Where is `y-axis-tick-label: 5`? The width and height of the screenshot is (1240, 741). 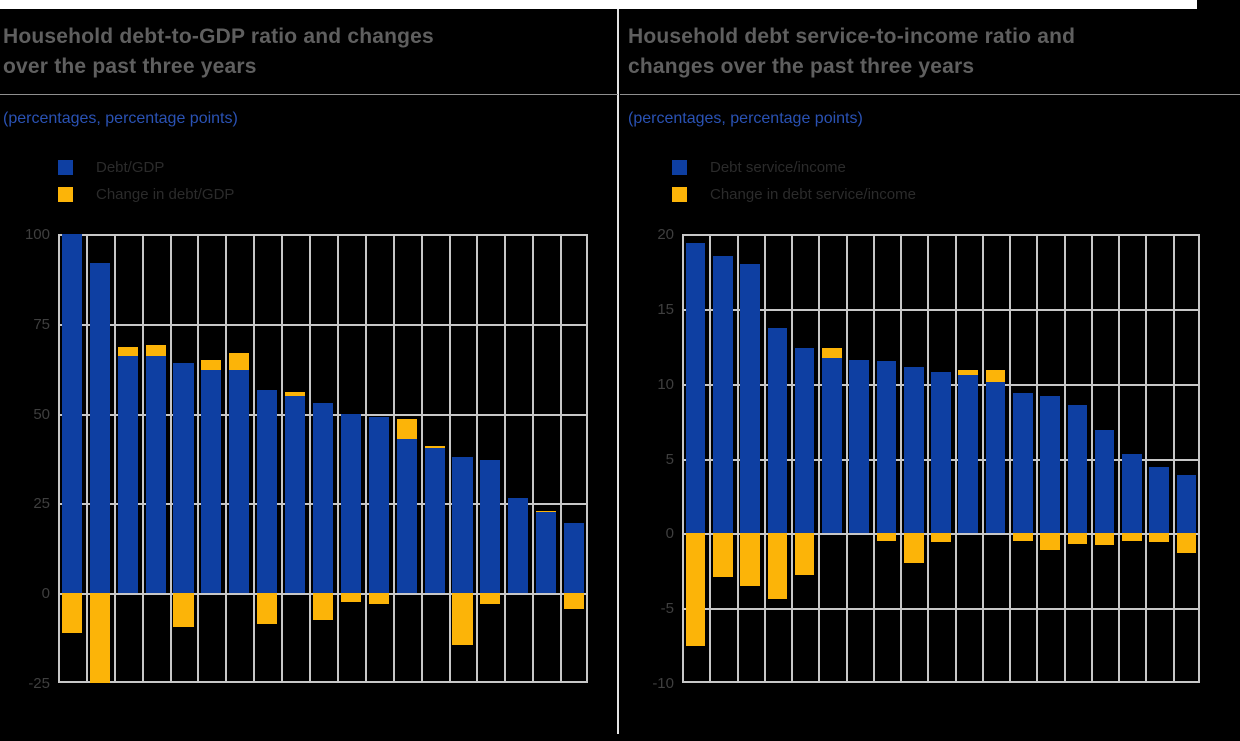
y-axis-tick-label: 5 is located at coordinates (669, 459).